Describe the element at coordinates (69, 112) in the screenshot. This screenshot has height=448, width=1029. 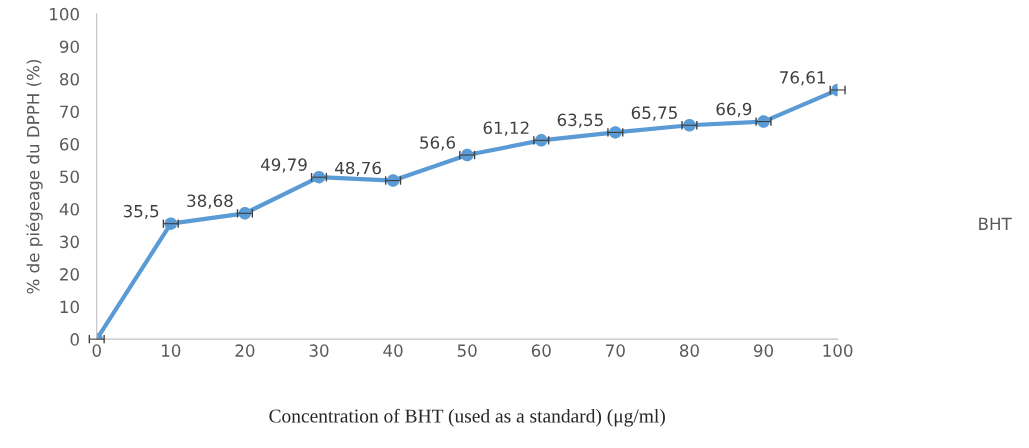
I see `y-tick-label: 70` at that location.